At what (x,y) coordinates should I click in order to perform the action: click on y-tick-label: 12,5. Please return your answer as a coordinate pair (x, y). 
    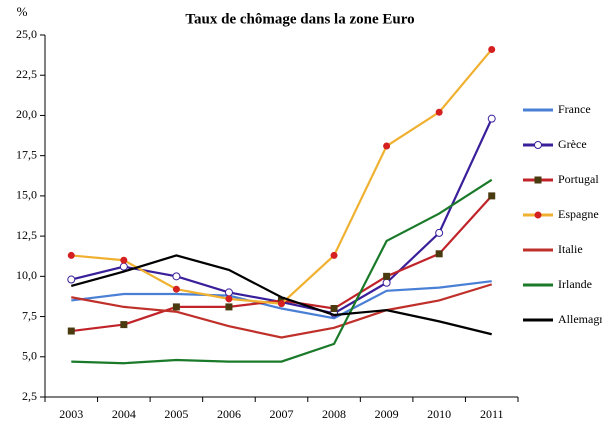
    Looking at the image, I should click on (26, 235).